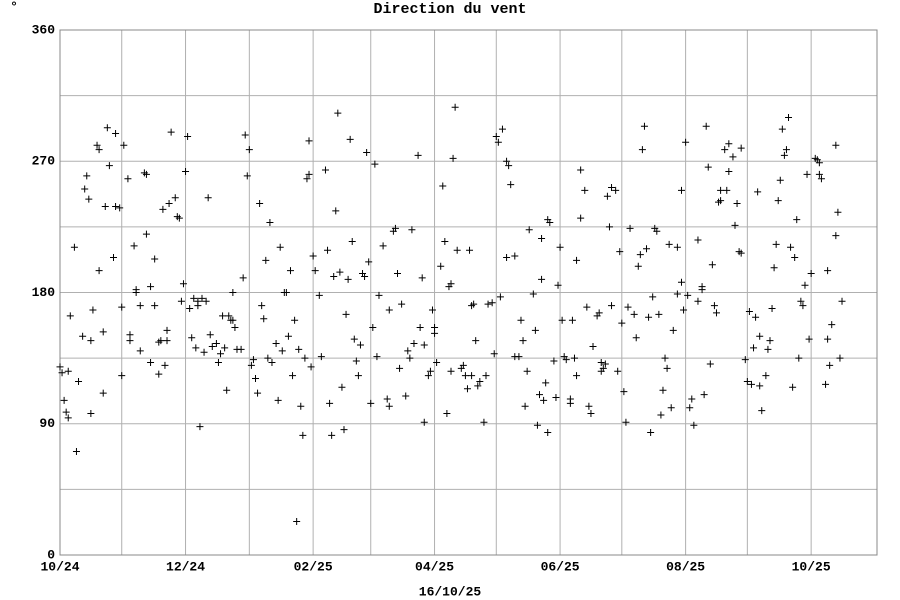 The image size is (900, 600). I want to click on y-tick-label: 270, so click(44, 161).